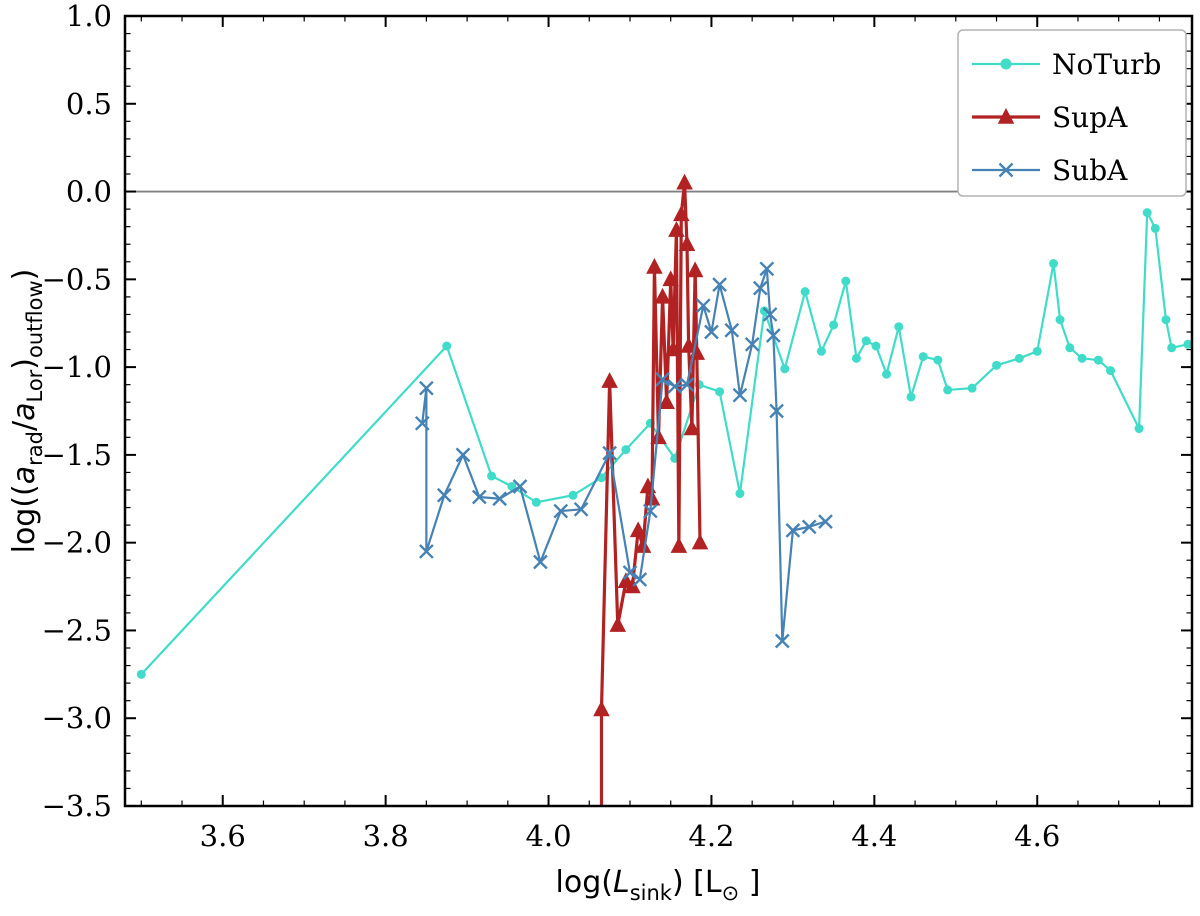 This screenshot has height=916, width=1200. What do you see at coordinates (1050, 117) in the screenshot?
I see `legend-item-SupA: SupA` at bounding box center [1050, 117].